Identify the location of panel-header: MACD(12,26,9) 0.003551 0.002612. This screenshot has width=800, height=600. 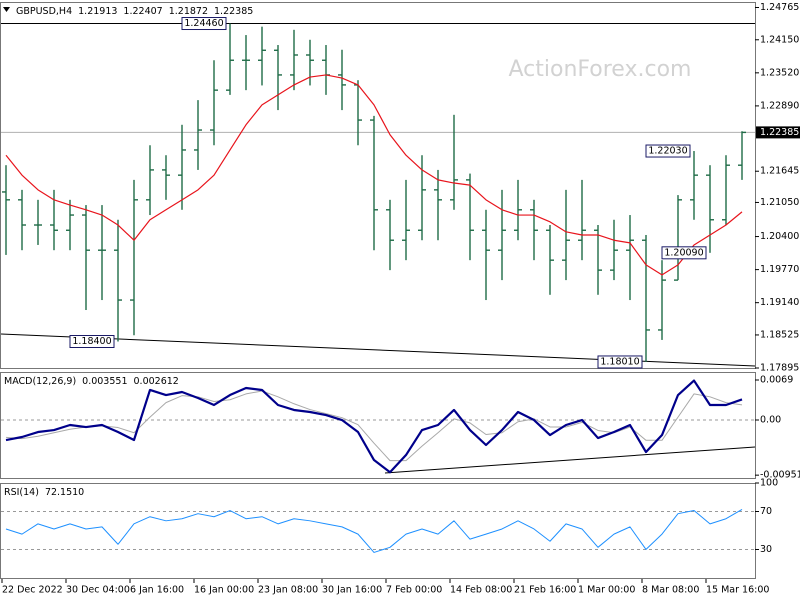
(91, 381).